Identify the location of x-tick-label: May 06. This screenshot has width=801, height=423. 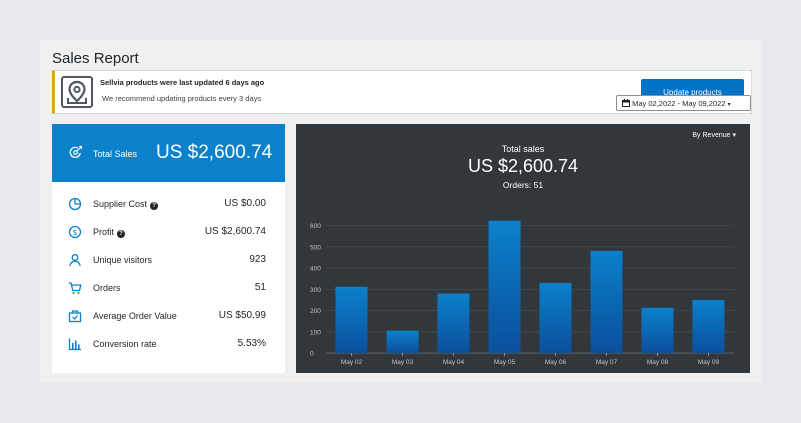
(556, 362).